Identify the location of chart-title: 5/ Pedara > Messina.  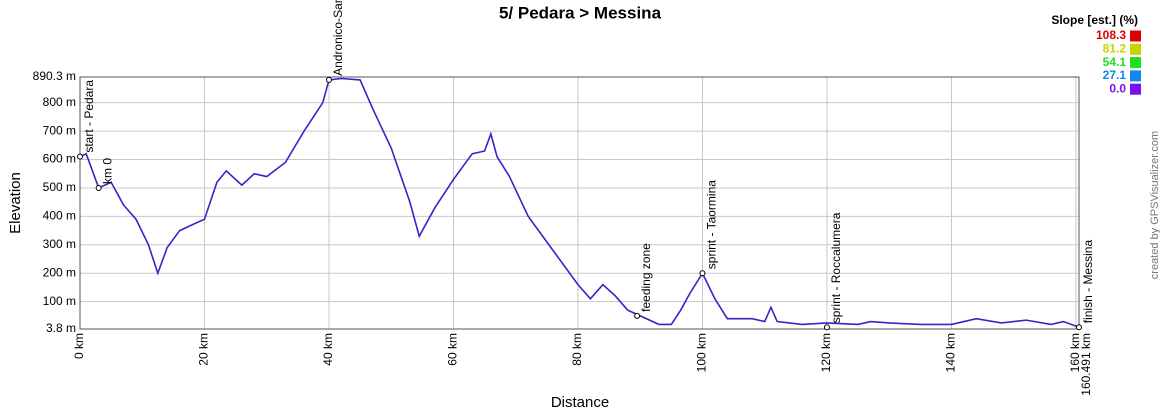
(580, 12).